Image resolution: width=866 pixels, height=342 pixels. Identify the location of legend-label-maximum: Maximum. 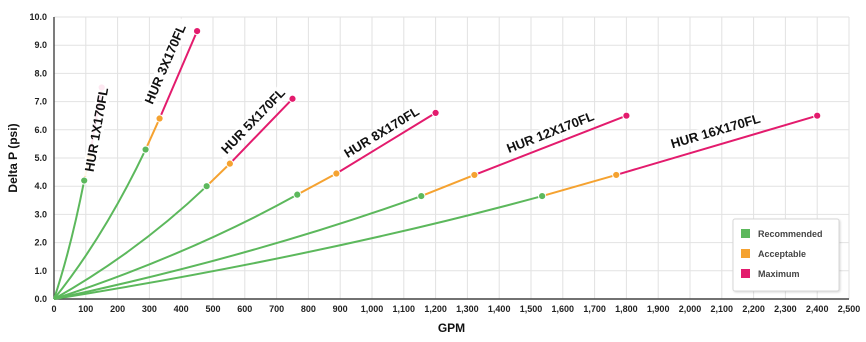
(779, 274).